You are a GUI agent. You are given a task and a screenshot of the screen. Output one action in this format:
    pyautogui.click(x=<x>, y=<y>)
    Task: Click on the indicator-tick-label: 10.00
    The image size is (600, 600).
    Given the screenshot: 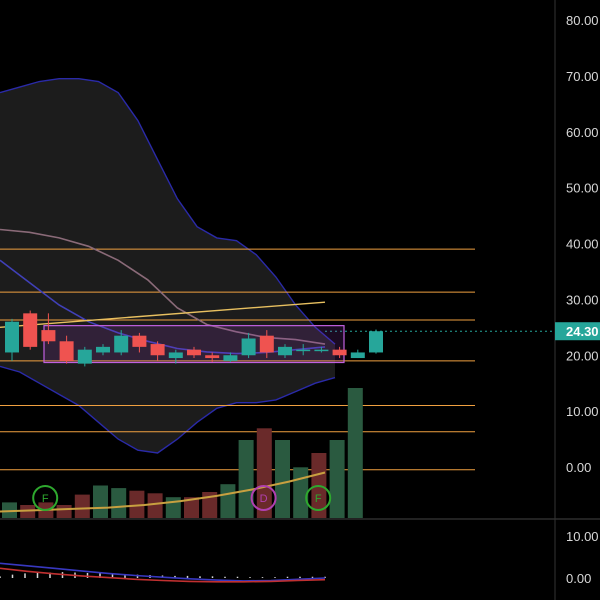 What is the action you would take?
    pyautogui.click(x=582, y=536)
    